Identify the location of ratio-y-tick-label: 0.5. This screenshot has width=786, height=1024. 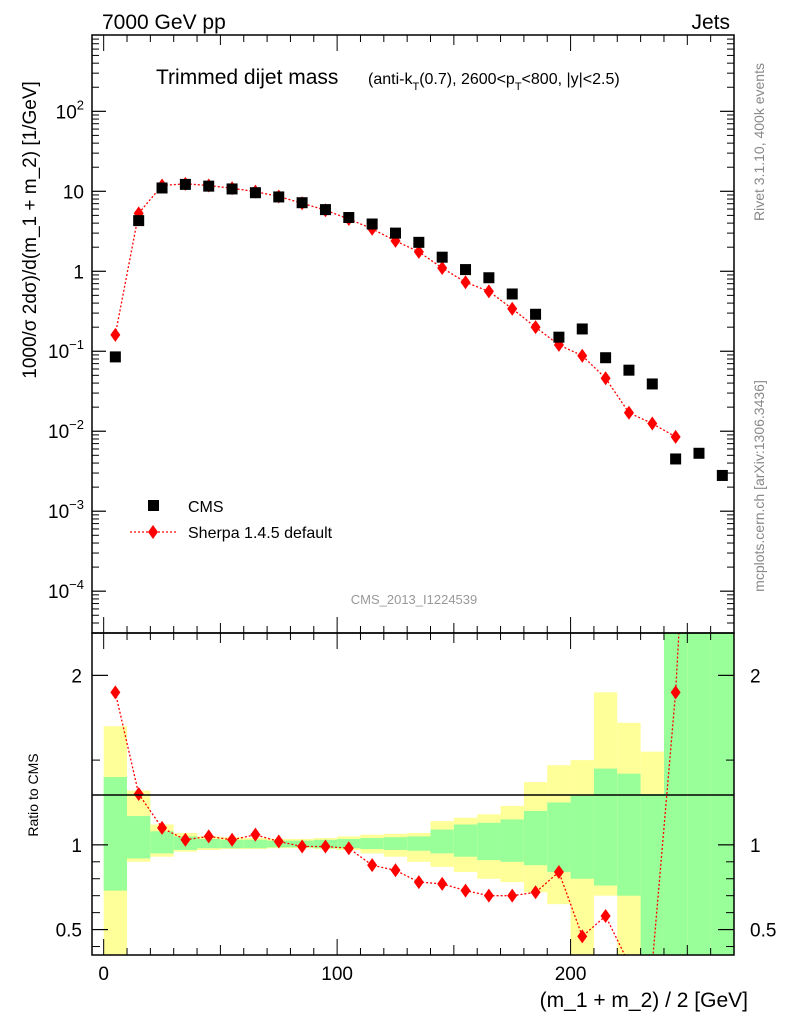
(69, 931).